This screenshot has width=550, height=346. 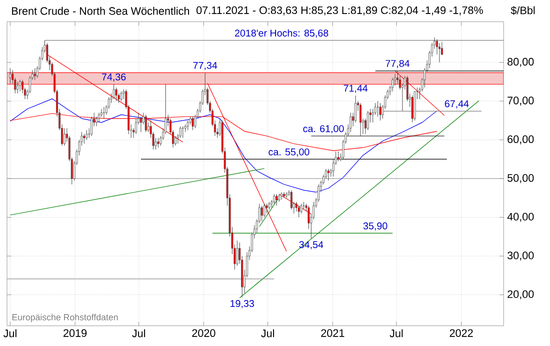 What do you see at coordinates (339, 11) in the screenshot?
I see `chart-subtitle: 07.11.2021 - O:83,63 H:85,23 L:81,89 C:82,04 -1,49 -1,78%` at bounding box center [339, 11].